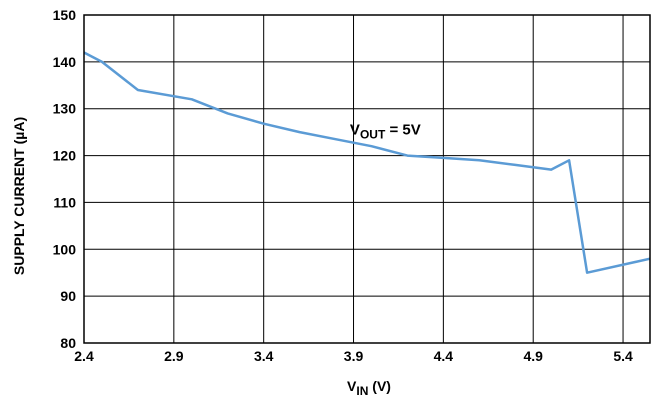  What do you see at coordinates (65, 15) in the screenshot?
I see `y-tick-label: 150` at bounding box center [65, 15].